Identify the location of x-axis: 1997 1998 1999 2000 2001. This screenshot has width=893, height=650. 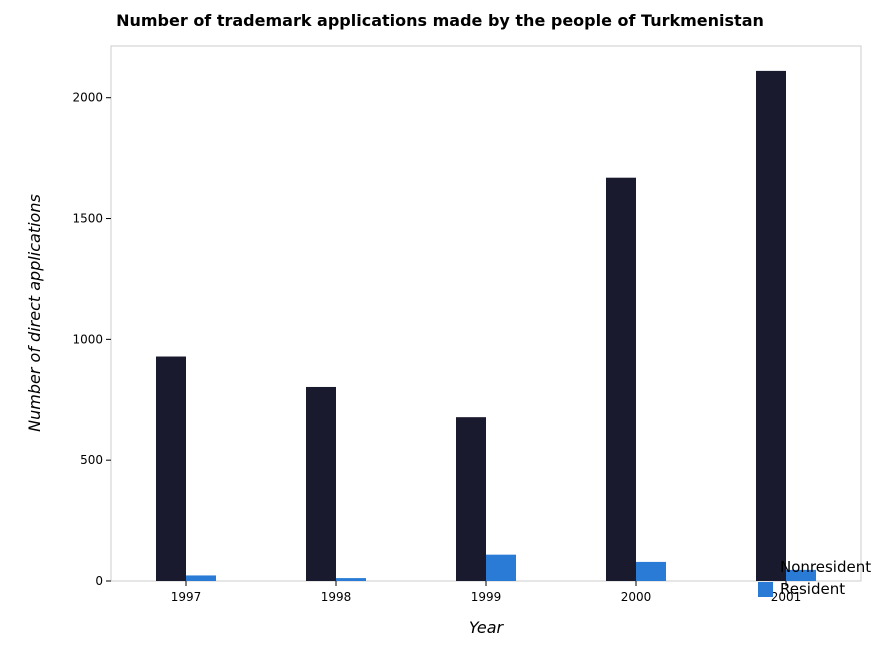
(486, 592).